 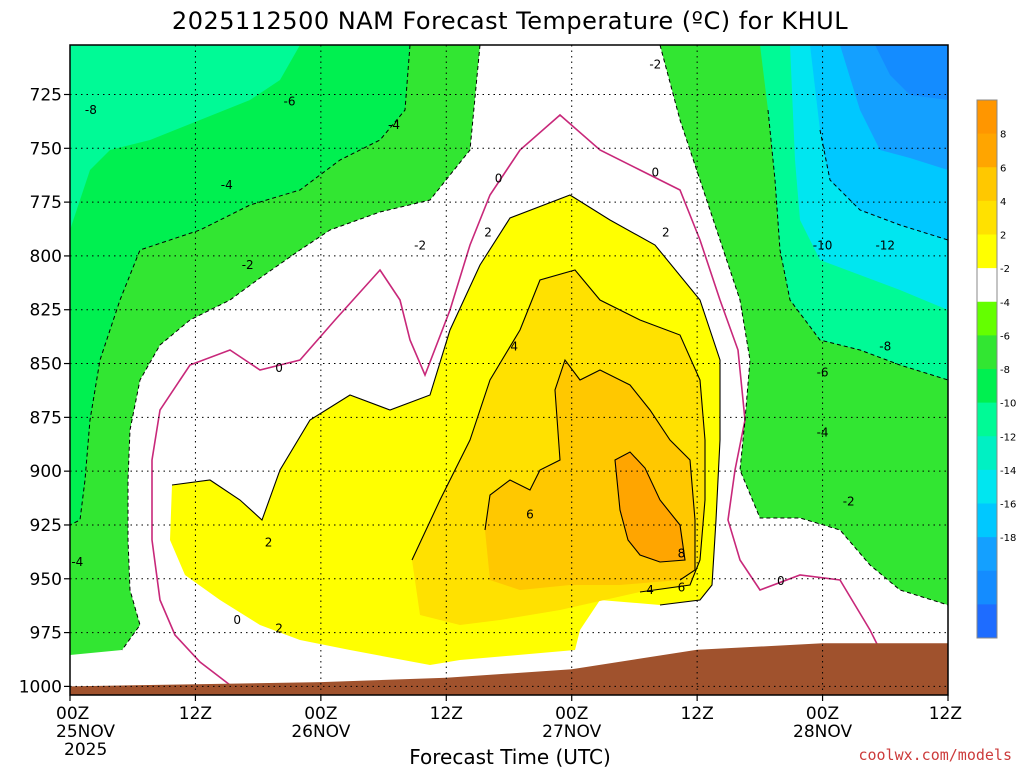 I want to click on field-plus8, so click(x=650, y=507).